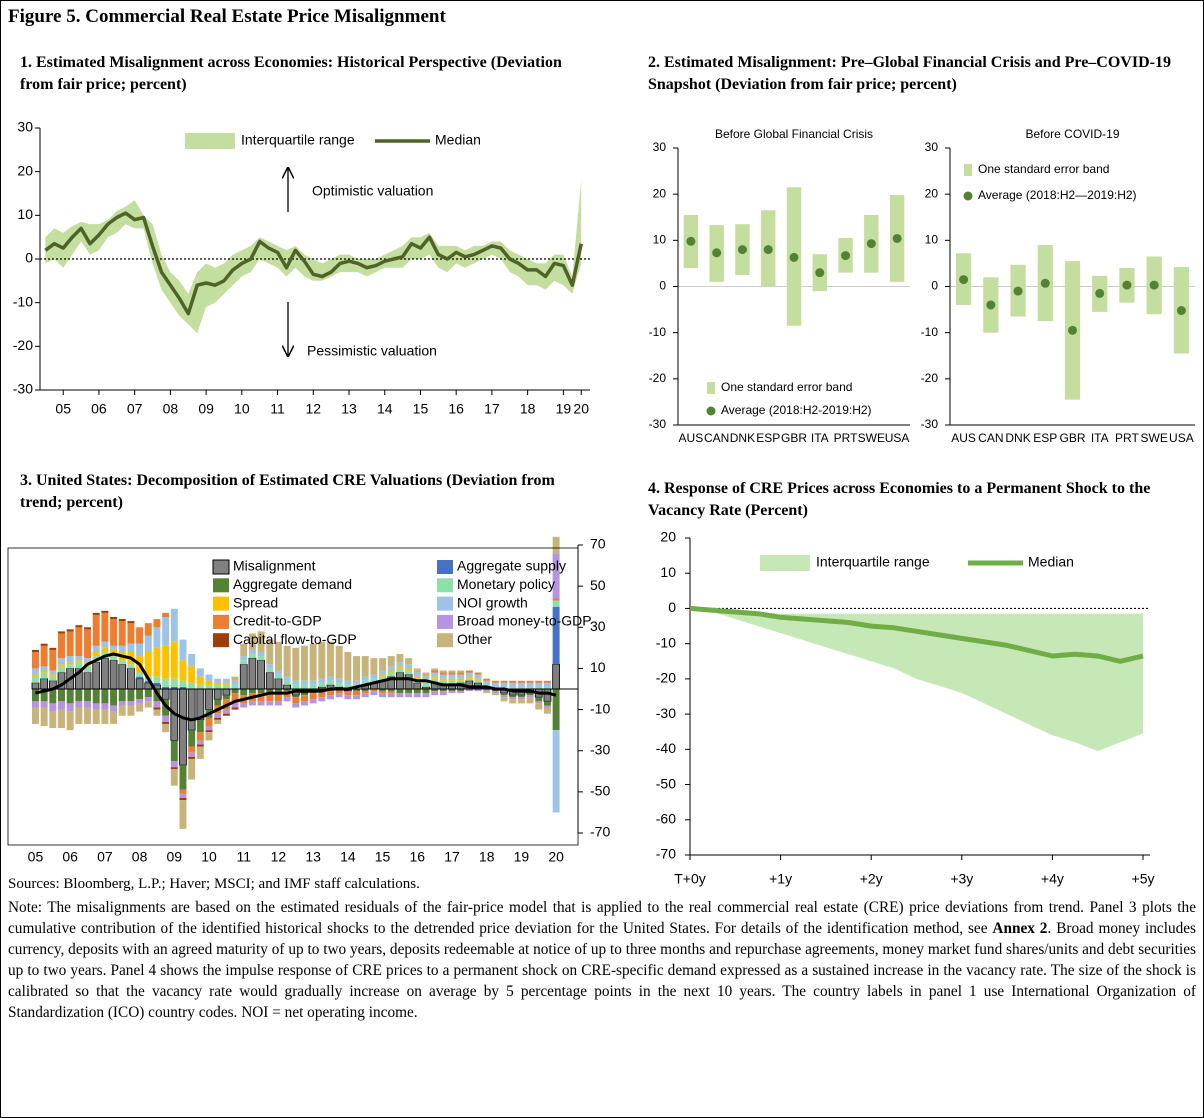  I want to click on x-tick-label: SWE, so click(1153, 438).